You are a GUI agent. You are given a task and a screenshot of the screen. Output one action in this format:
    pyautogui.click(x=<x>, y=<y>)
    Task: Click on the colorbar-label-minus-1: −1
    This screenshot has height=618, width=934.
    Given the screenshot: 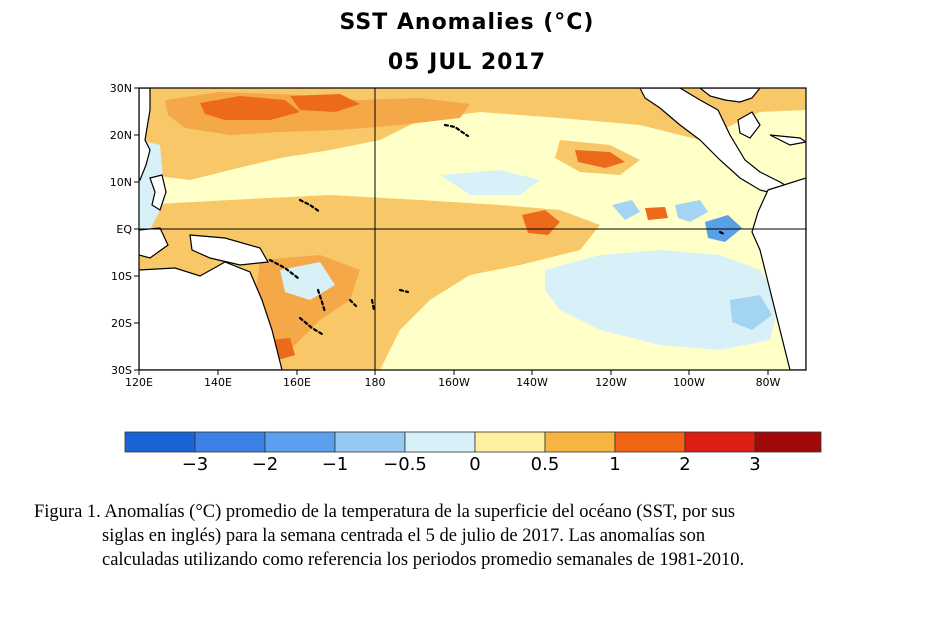 What is the action you would take?
    pyautogui.click(x=335, y=464)
    